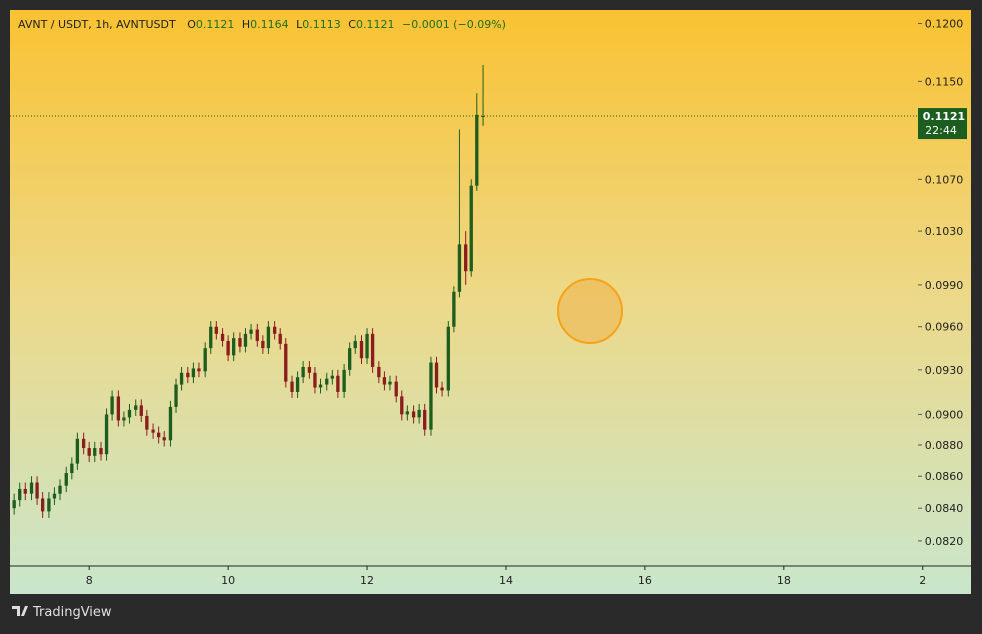  What do you see at coordinates (89, 580) in the screenshot?
I see `x-tick-label: 8` at bounding box center [89, 580].